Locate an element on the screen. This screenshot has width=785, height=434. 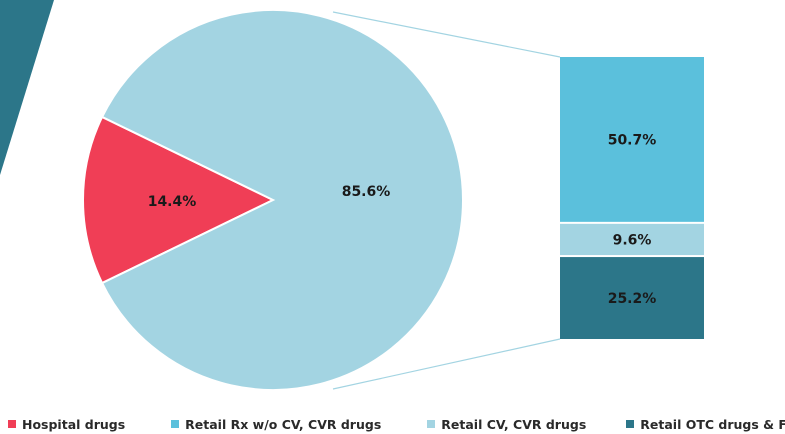
connector-bottom is located at coordinates (446, 364).